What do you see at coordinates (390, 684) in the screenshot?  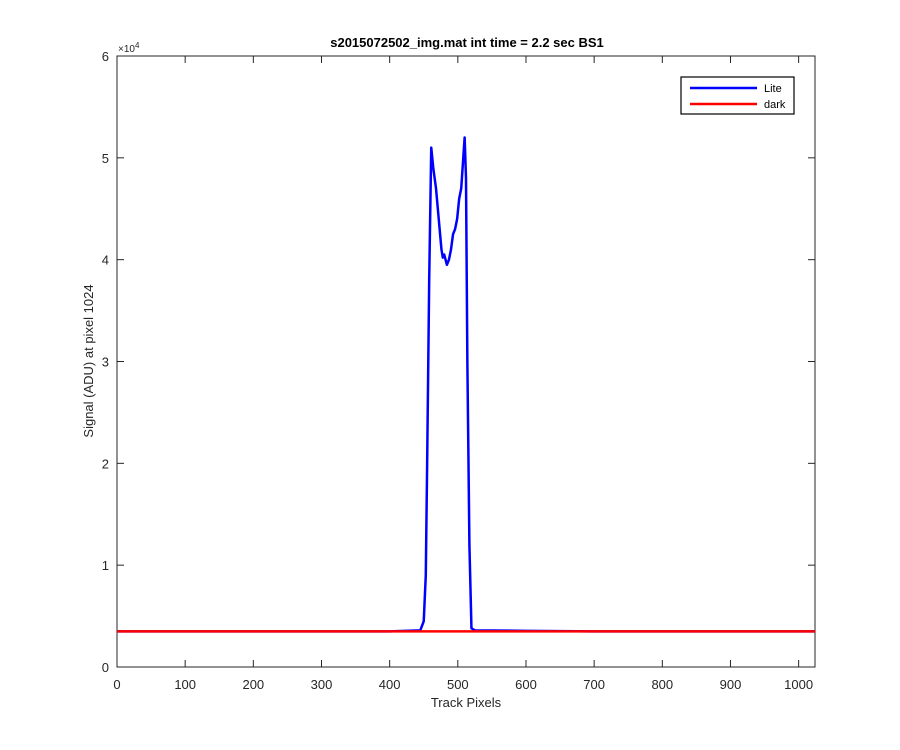 I see `x-tick-label: 400` at bounding box center [390, 684].